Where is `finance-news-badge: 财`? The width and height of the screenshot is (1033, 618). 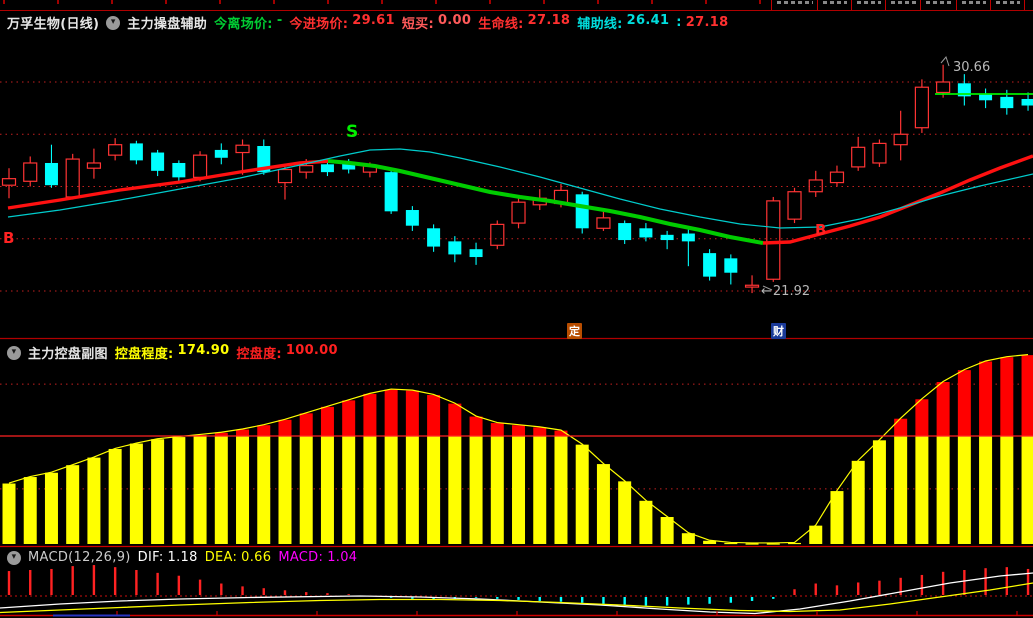 finance-news-badge: 财 is located at coordinates (778, 331).